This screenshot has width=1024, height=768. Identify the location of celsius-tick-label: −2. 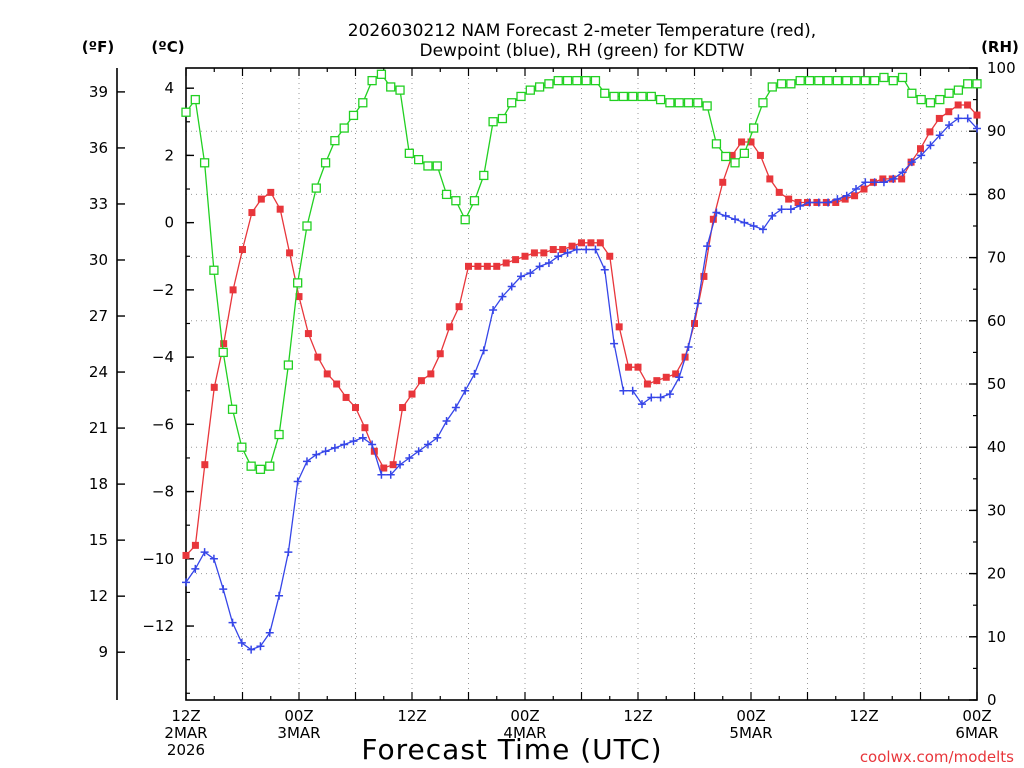
(163, 290).